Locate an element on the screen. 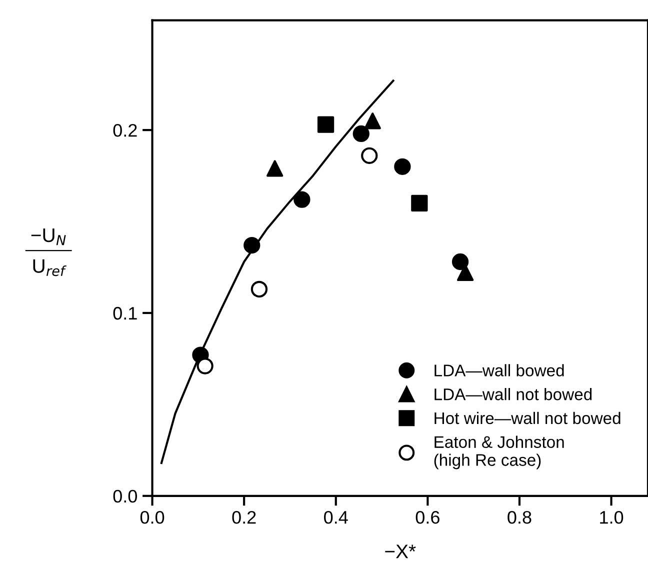  x-tick-label: 0.6 is located at coordinates (428, 517).